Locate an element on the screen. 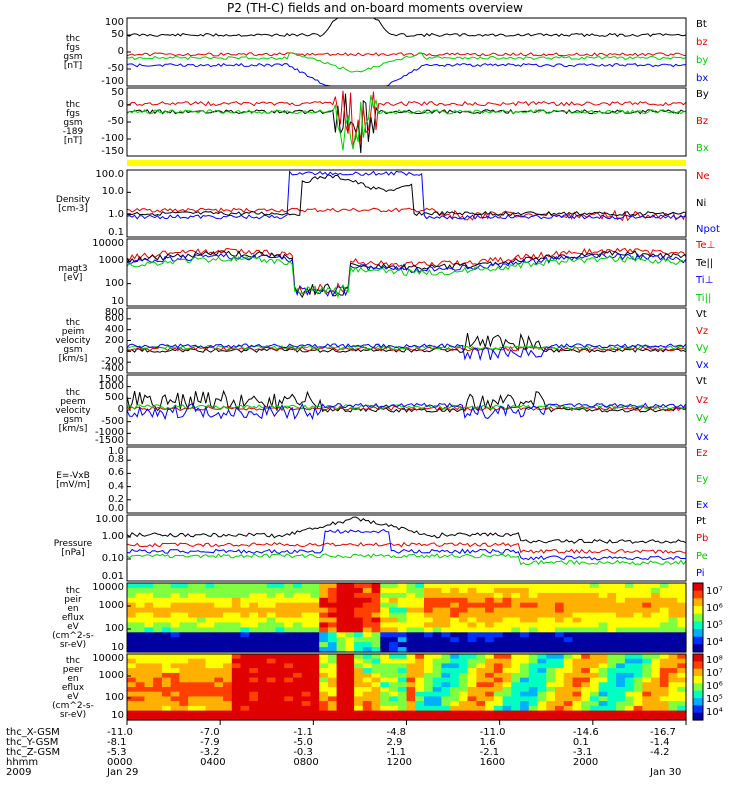 This screenshot has width=750, height=800. legend-Pe: Pe is located at coordinates (702, 556).